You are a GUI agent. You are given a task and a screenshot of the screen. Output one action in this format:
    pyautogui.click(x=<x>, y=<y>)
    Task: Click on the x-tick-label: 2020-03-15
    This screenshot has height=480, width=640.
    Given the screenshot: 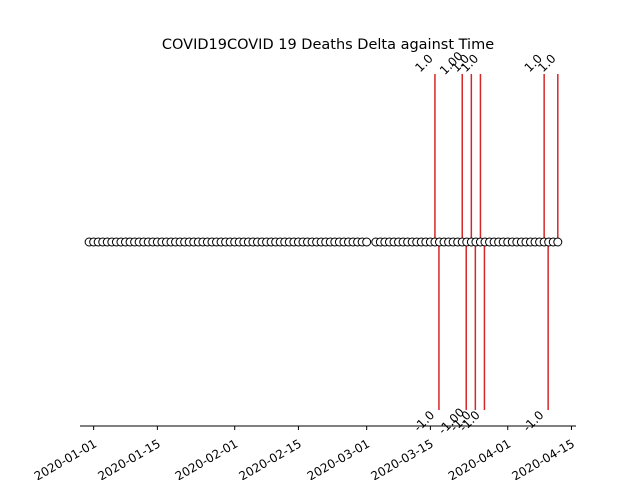 What is the action you would take?
    pyautogui.click(x=401, y=458)
    